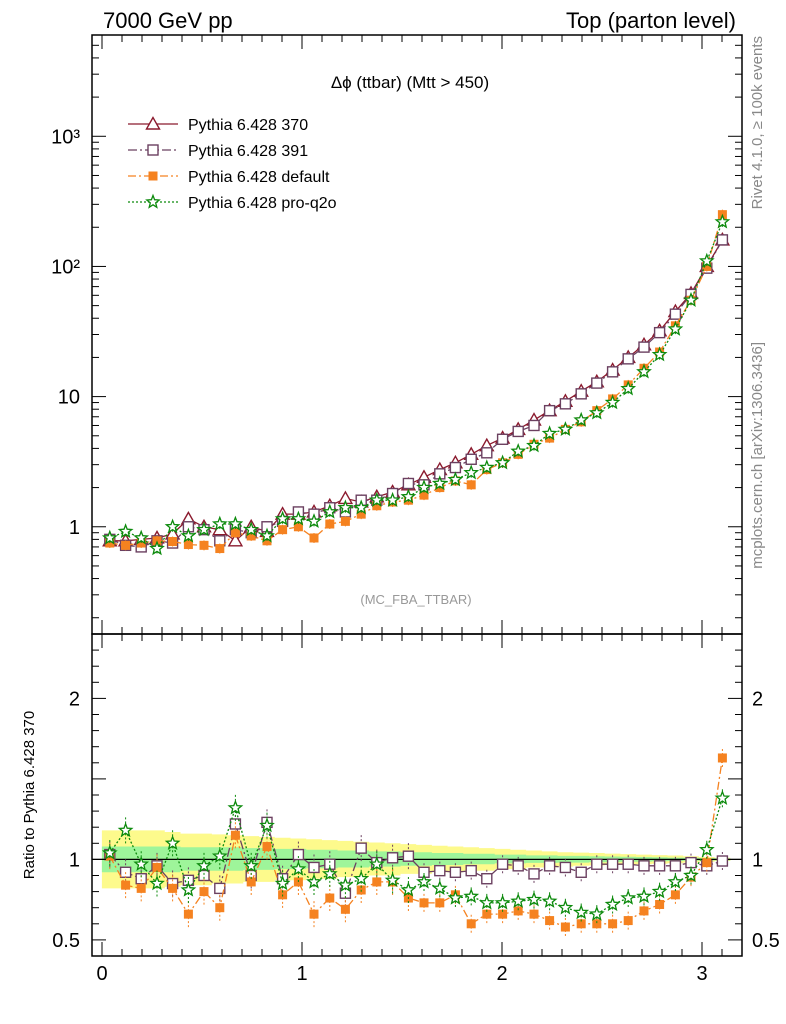  Describe the element at coordinates (218, 125) in the screenshot. I see `legend-entry-pythia-6-428-370: Pythia 6.428 370` at that location.